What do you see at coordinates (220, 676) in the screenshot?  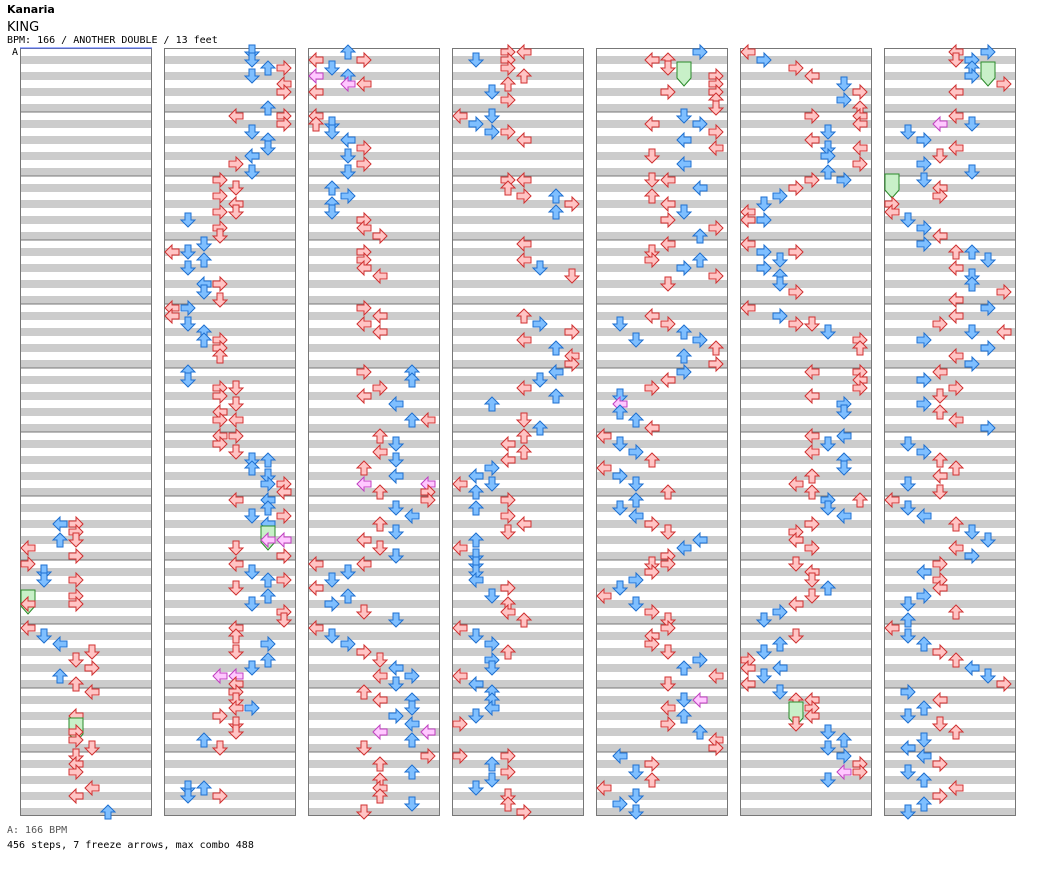 I see `shock-arrow` at bounding box center [220, 676].